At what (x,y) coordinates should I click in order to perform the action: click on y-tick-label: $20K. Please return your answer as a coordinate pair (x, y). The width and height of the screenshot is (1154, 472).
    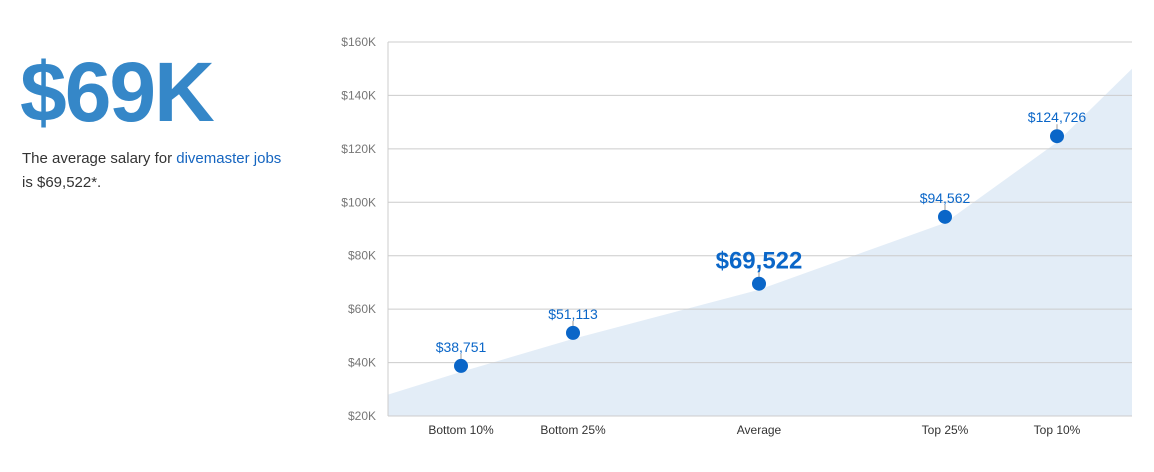
    Looking at the image, I should click on (362, 416).